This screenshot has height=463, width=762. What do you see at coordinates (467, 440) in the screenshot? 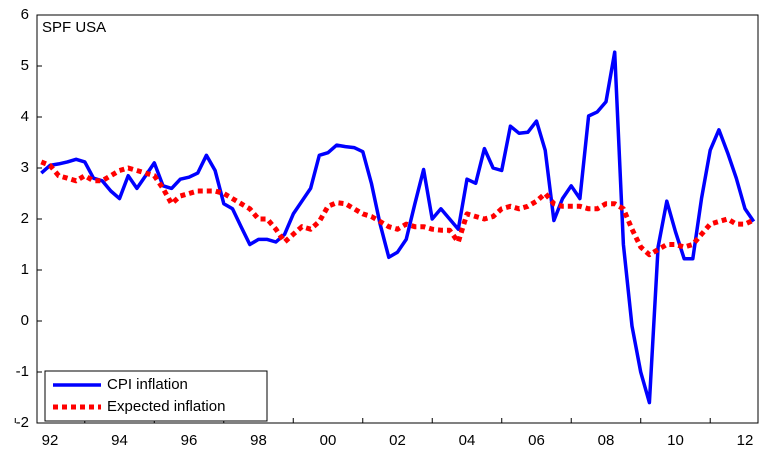
I see `x-tick-label: 04` at bounding box center [467, 440].